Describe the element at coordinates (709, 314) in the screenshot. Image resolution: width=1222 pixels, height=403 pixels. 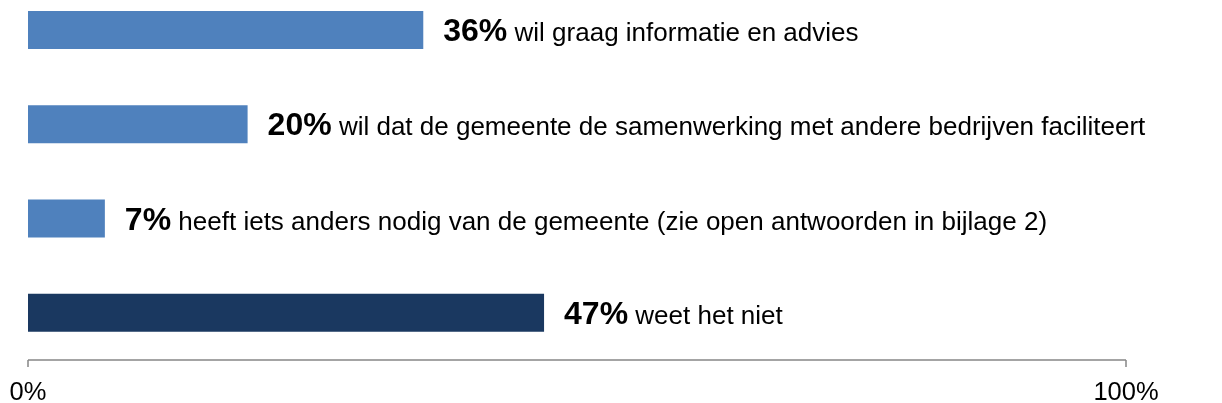
I see `y-tick-label: weet het niet` at that location.